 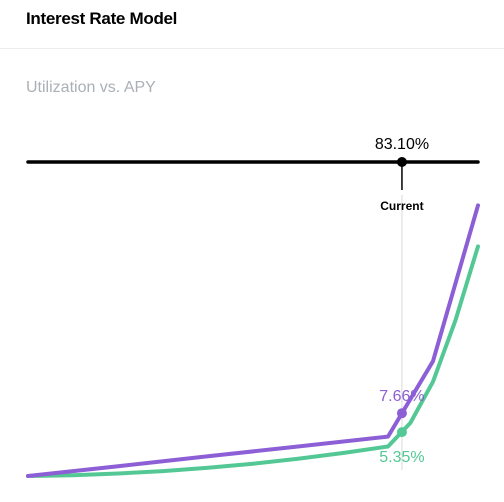 I want to click on chart-subtitle: Utilization vs. APY, so click(x=91, y=87).